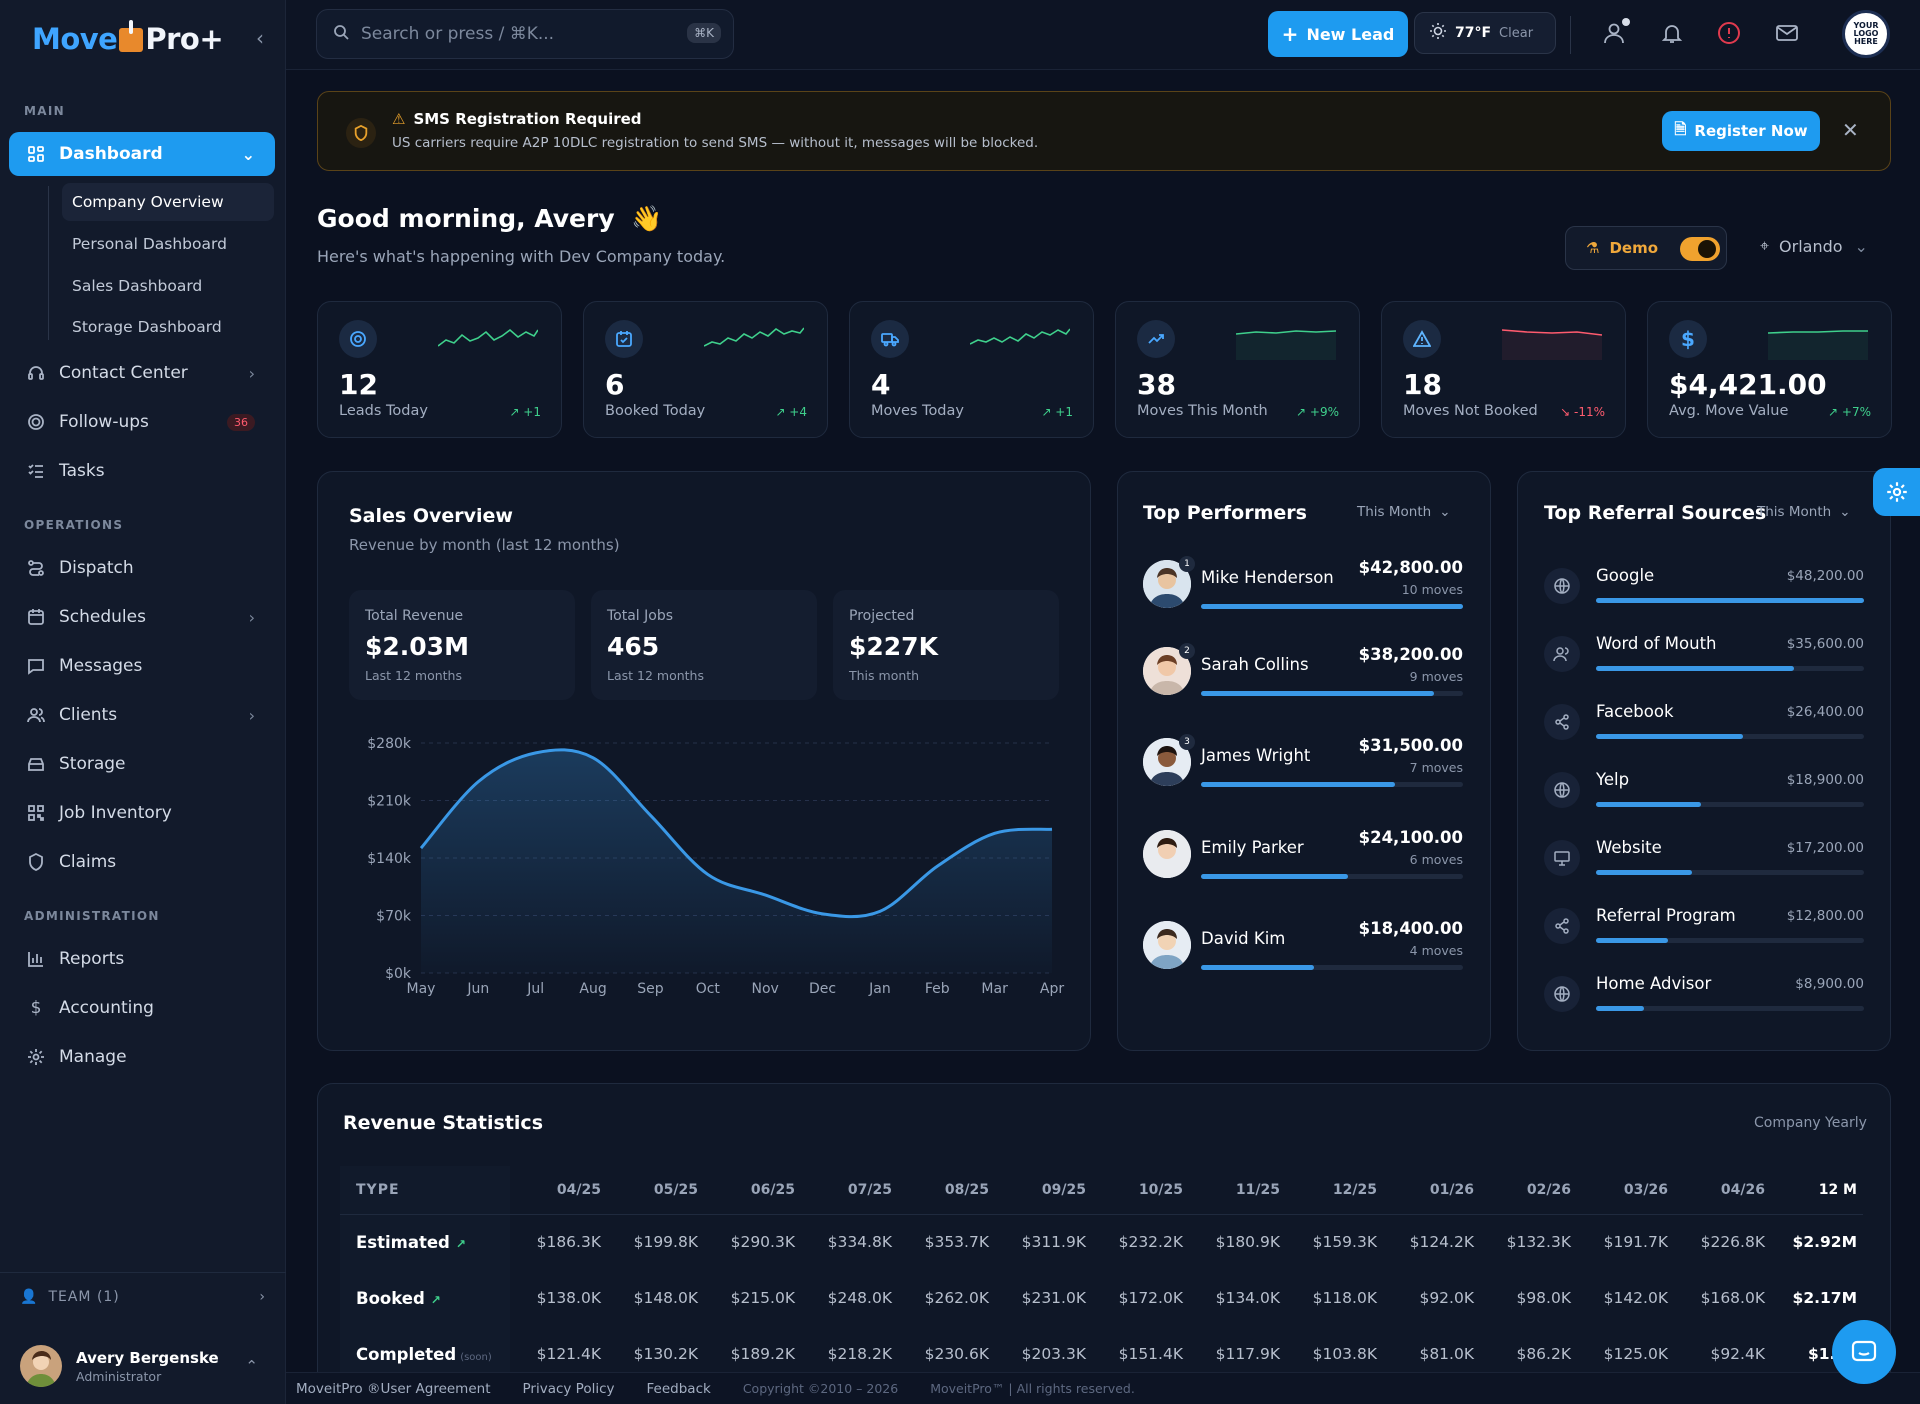  Describe the element at coordinates (142, 422) in the screenshot. I see `sidebar-item-follow-ups: Follow-ups 36` at that location.